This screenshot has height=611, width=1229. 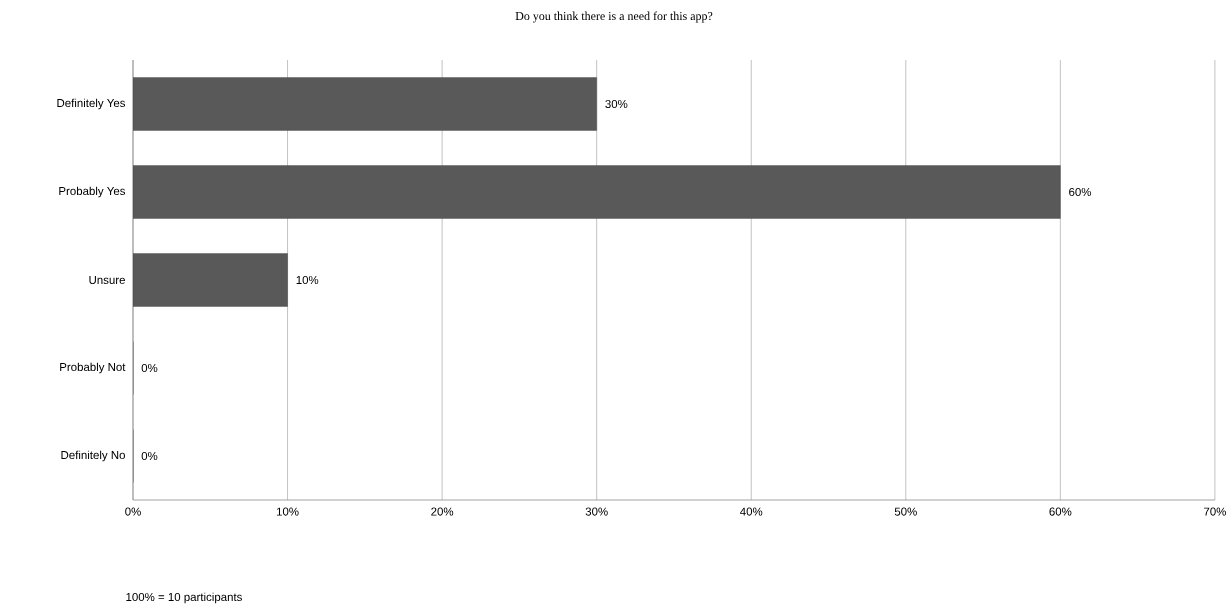 I want to click on text: 100% = 10 participants, so click(x=184, y=598).